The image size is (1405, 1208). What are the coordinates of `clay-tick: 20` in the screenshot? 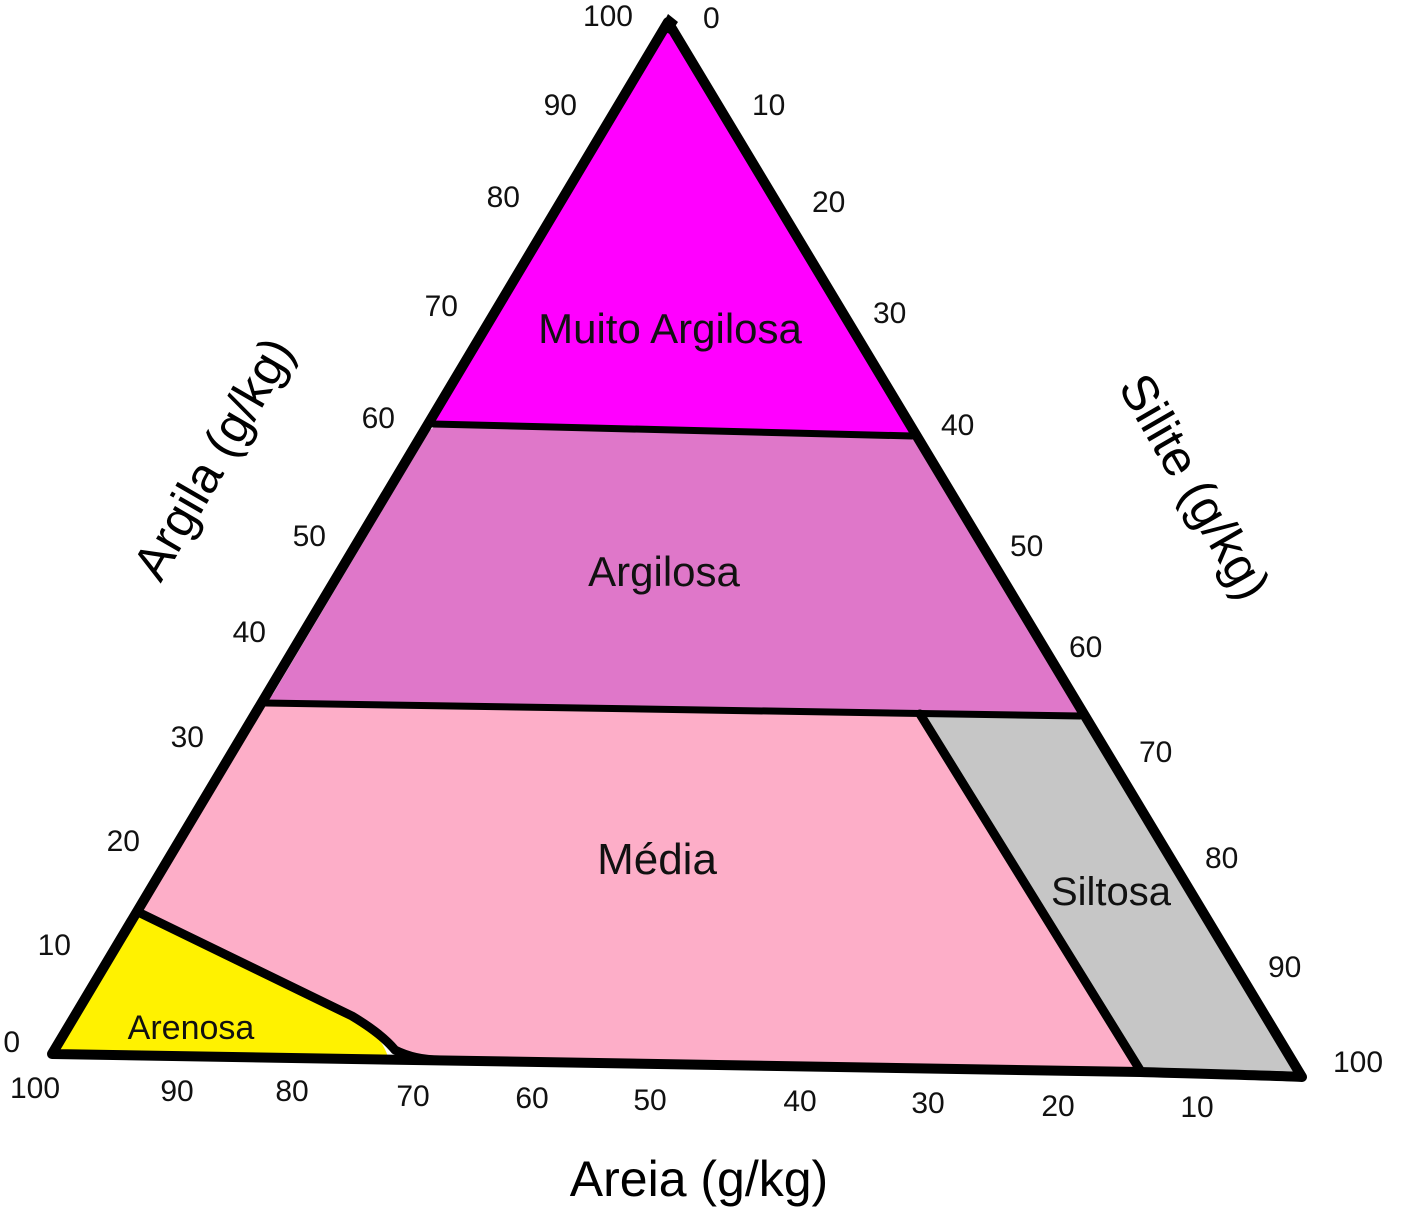 It's located at (123, 841).